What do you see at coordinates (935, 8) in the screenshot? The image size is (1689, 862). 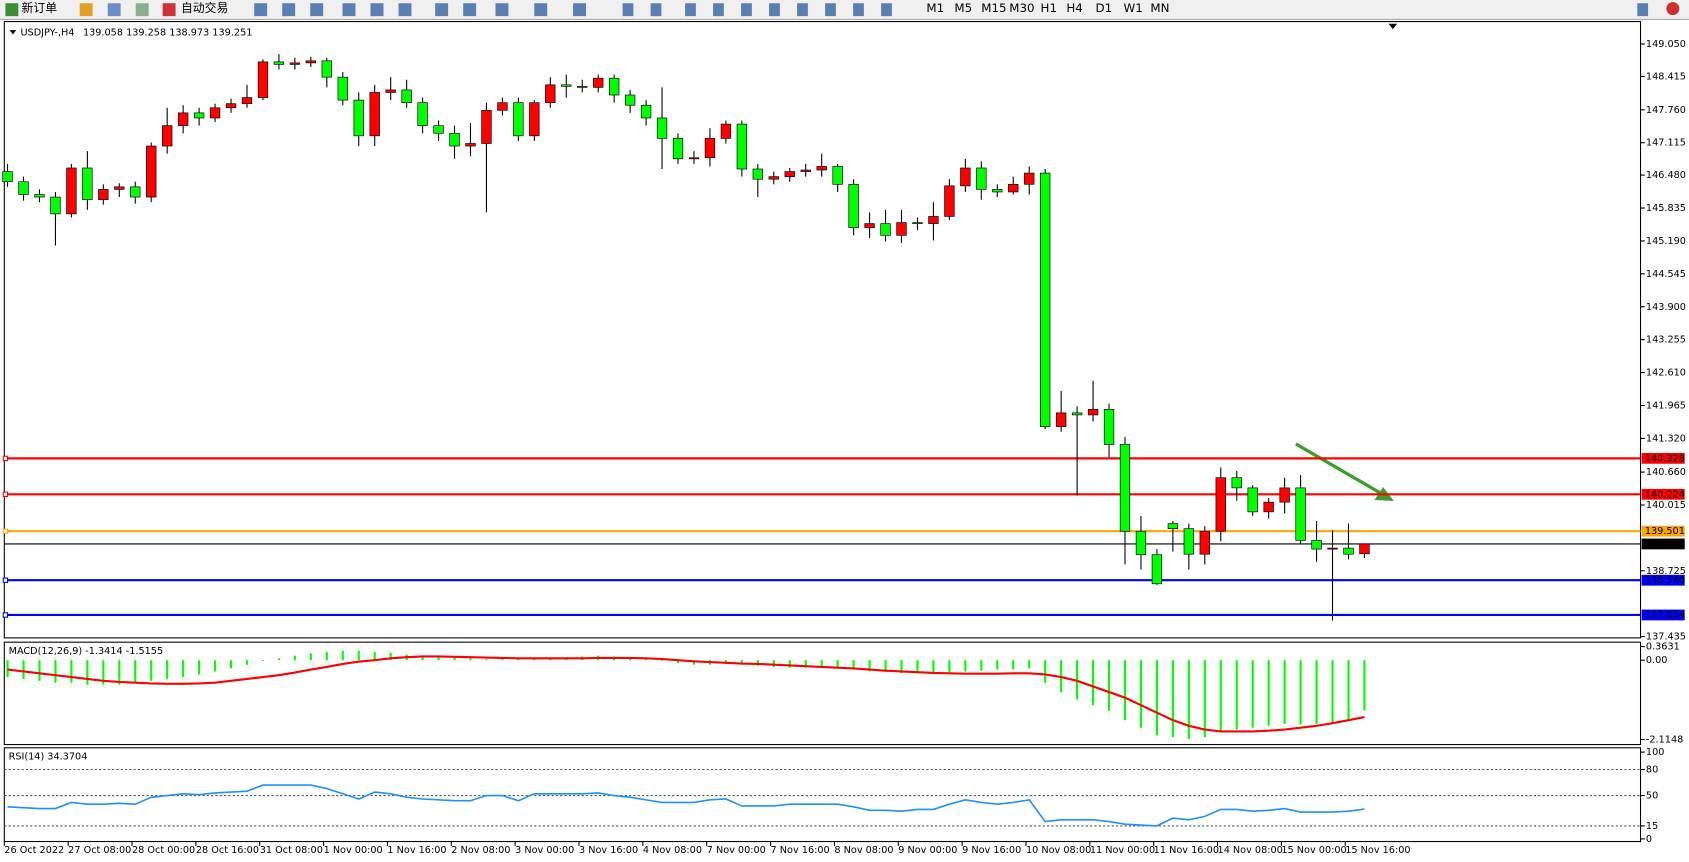 I see `timeframe-button: M1` at bounding box center [935, 8].